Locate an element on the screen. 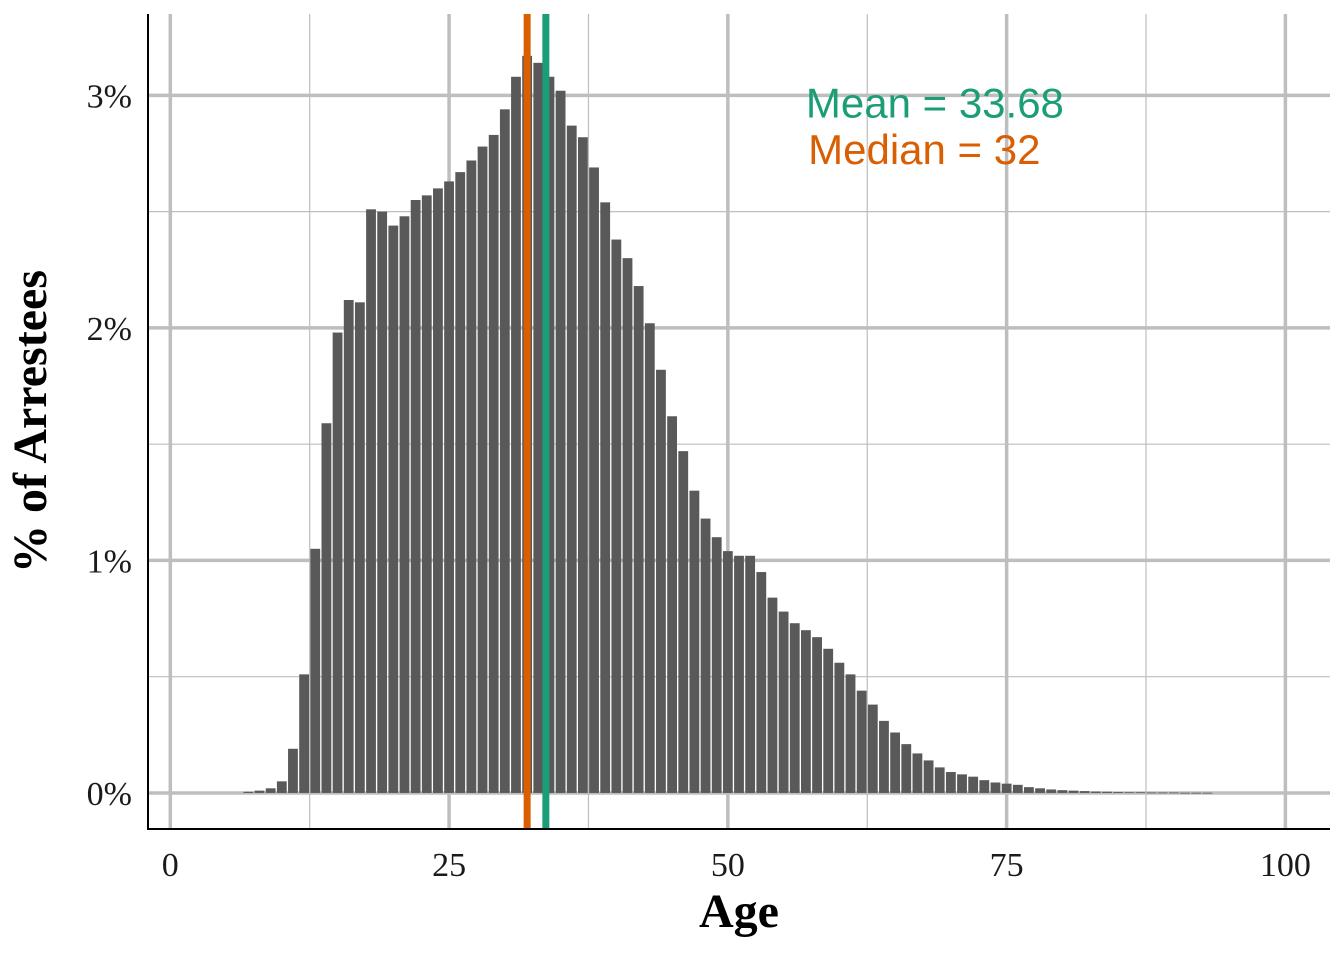 This screenshot has width=1344, height=960. x-axis-title: Age is located at coordinates (739, 911).